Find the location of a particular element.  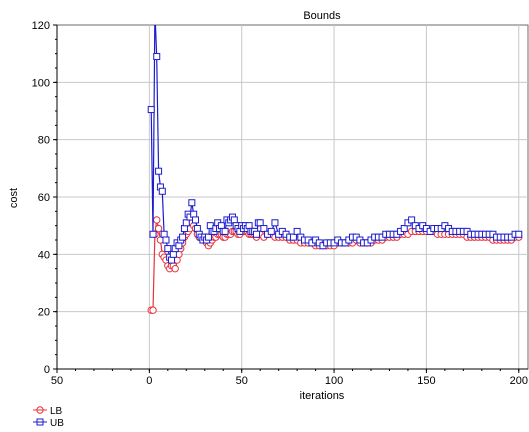

y-tick-label: 60 is located at coordinates (44, 198).